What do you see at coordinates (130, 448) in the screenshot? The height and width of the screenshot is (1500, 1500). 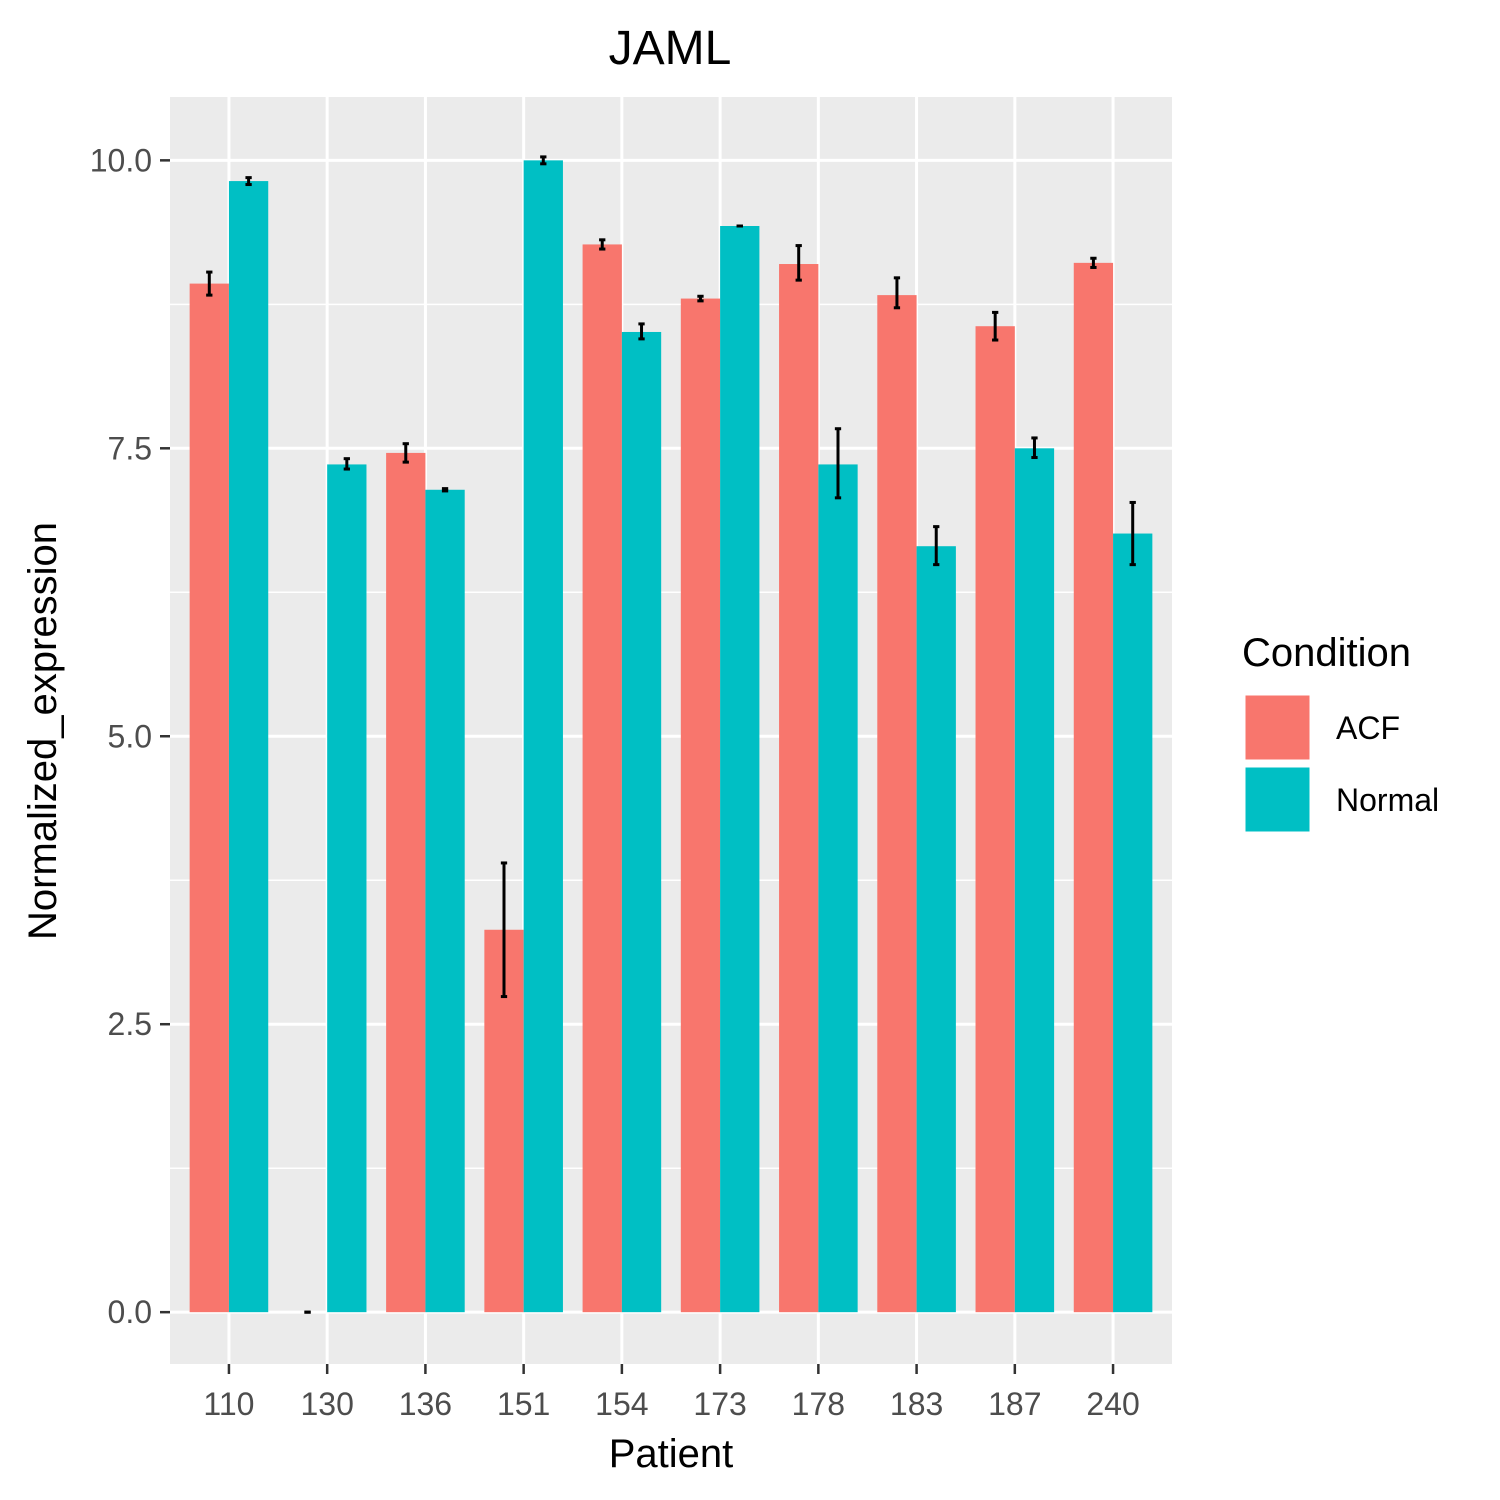 I see `y-tick-label: 7.5` at bounding box center [130, 448].